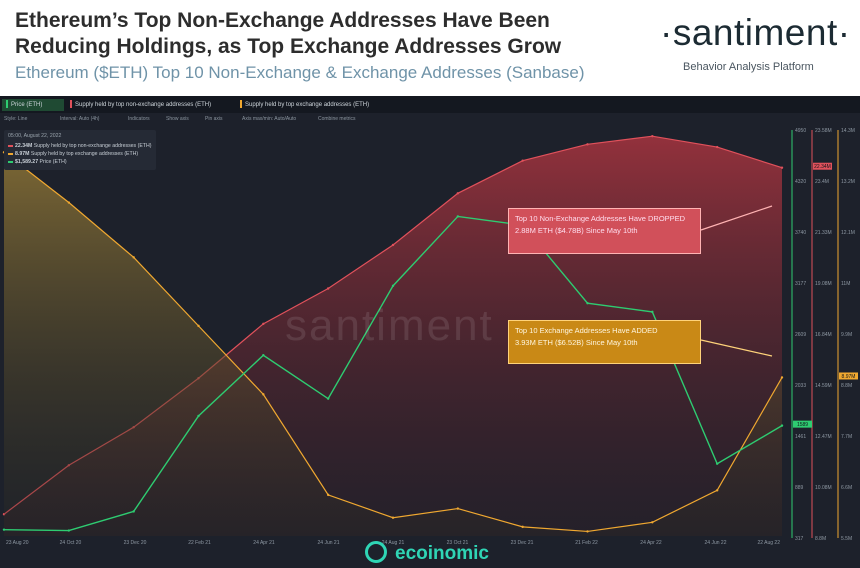 The image size is (860, 568). Describe the element at coordinates (799, 488) in the screenshot. I see `price-tick-label: 889` at that location.